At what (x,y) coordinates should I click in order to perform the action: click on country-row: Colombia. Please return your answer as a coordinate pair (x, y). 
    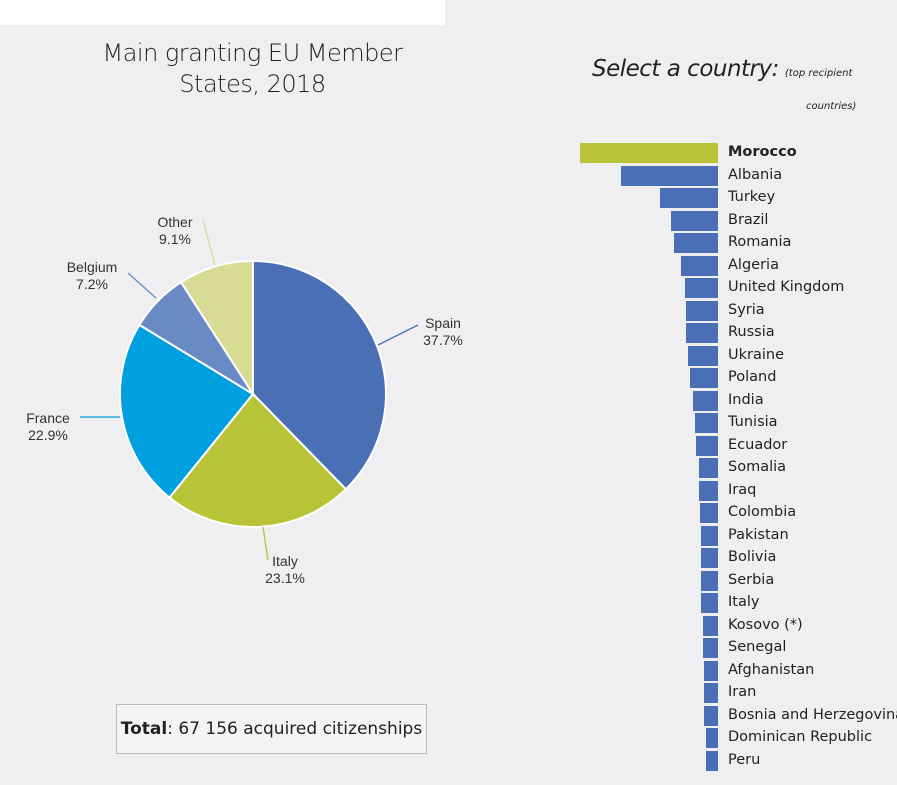
    Looking at the image, I should click on (728, 513).